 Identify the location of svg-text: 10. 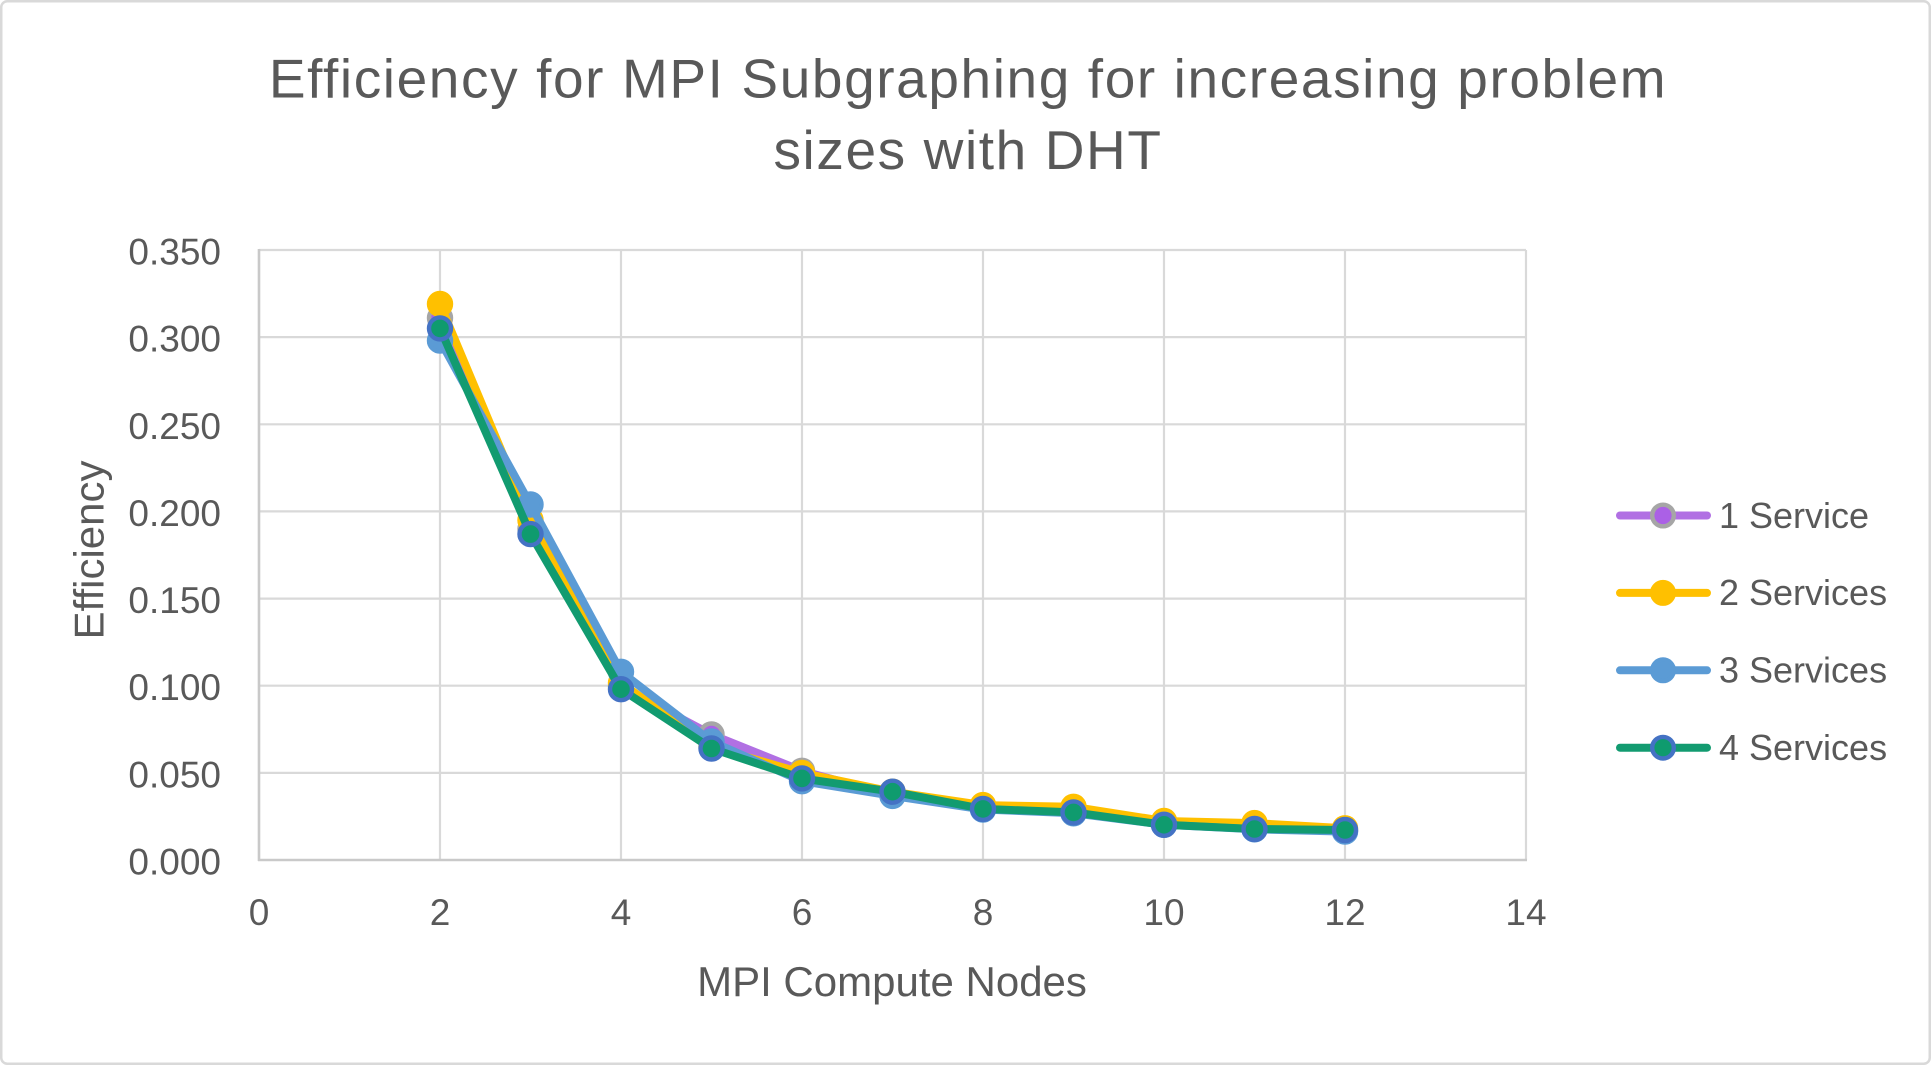
(1163, 912).